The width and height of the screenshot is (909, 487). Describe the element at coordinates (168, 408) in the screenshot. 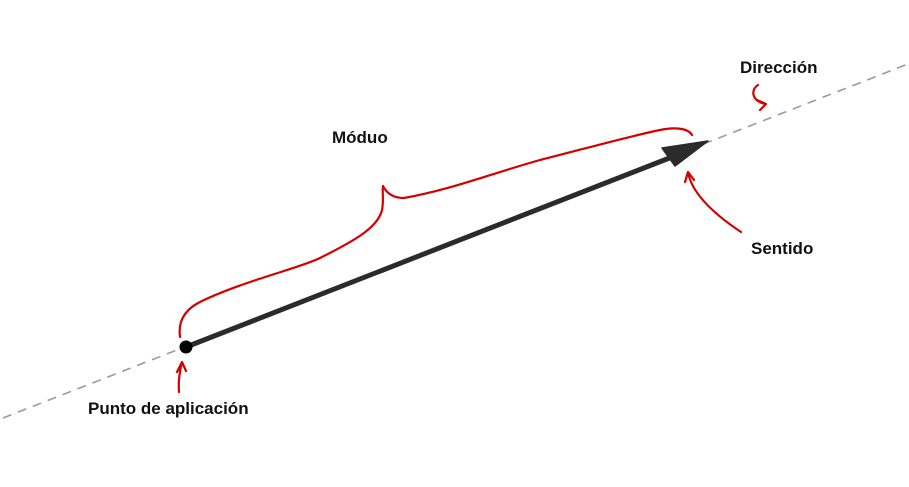

I see `label-punto-aplicacion: Punto de aplicación` at that location.